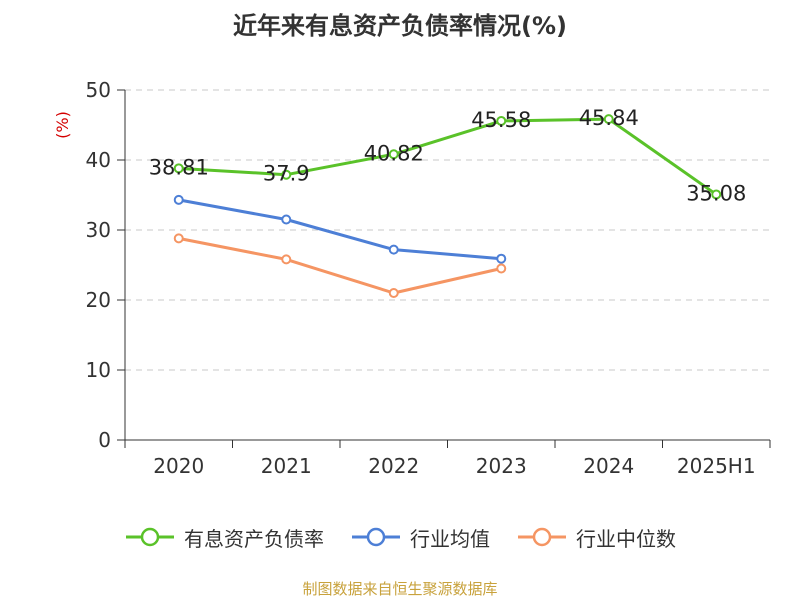  What do you see at coordinates (393, 466) in the screenshot?
I see `x-tick-label: 2022` at bounding box center [393, 466].